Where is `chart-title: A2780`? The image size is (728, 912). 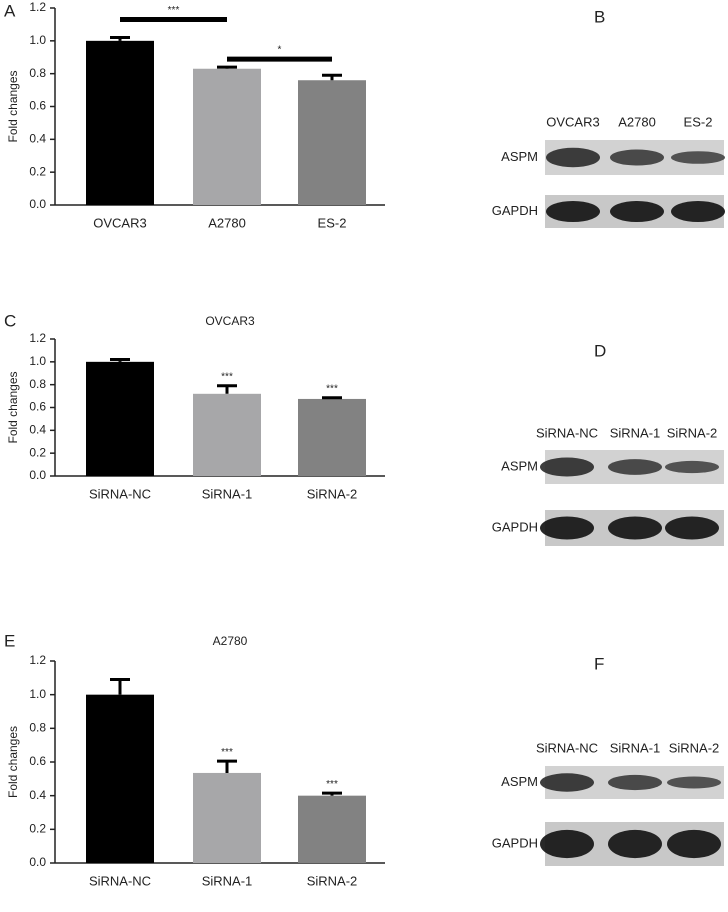 chart-title: A2780 is located at coordinates (230, 641).